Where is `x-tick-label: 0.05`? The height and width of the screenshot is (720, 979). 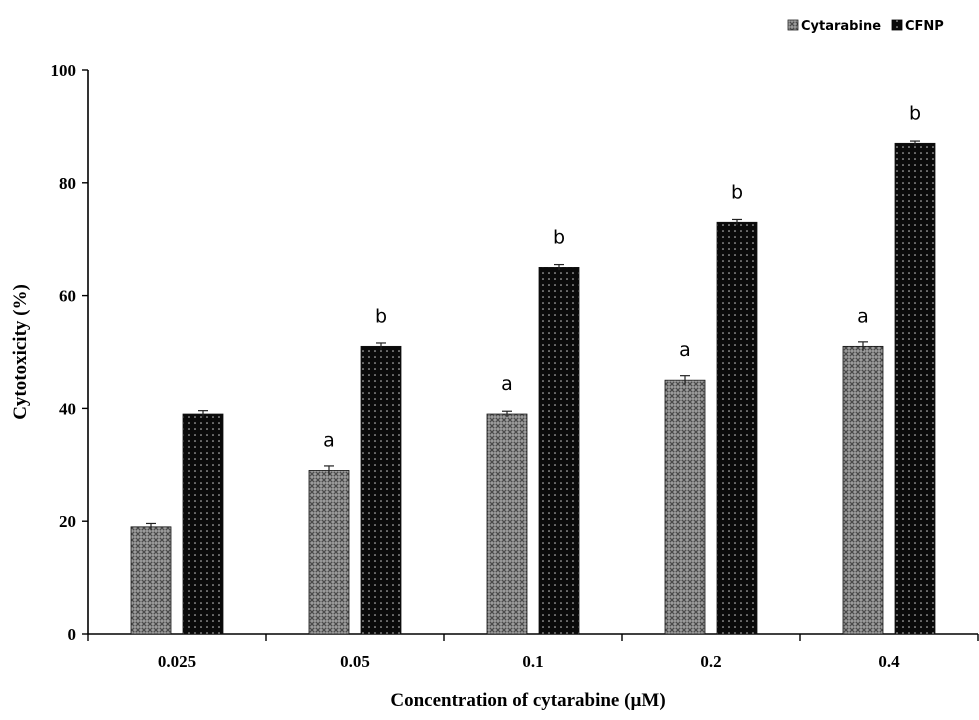
x-tick-label: 0.05 is located at coordinates (355, 661).